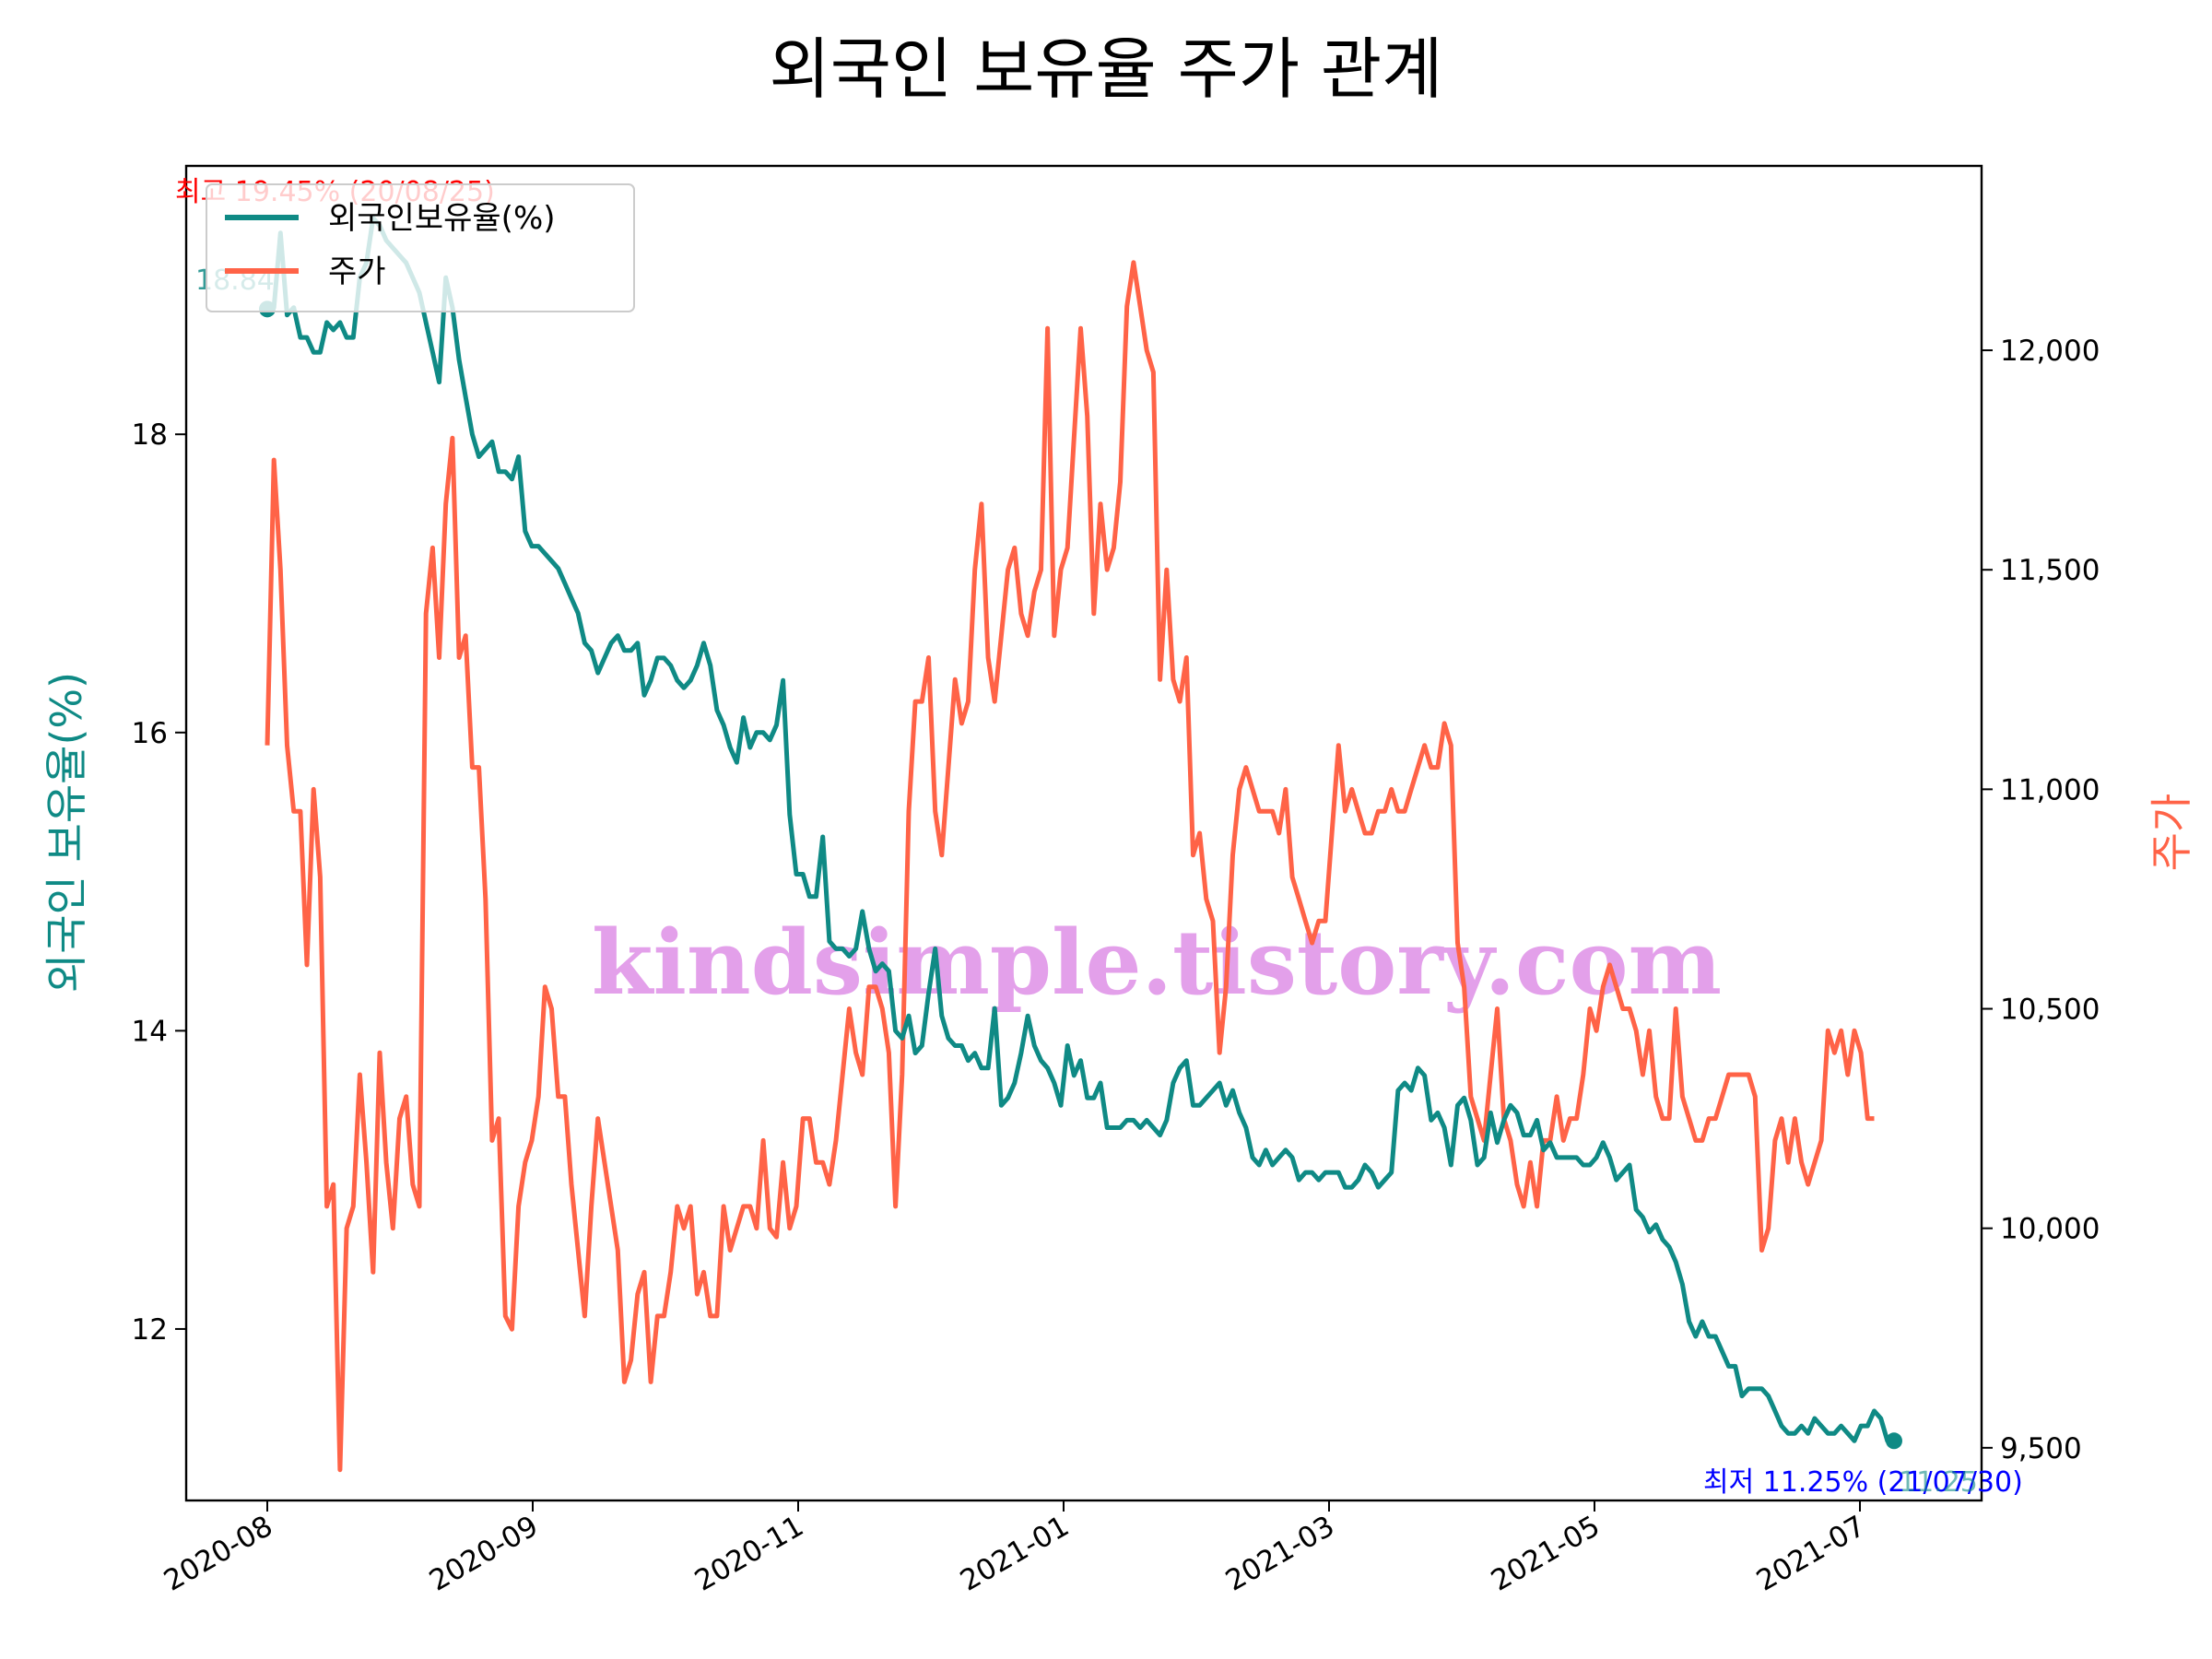 This screenshot has width=2212, height=1659. Describe the element at coordinates (150, 435) in the screenshot. I see `y-left-tick-label: 18` at that location.